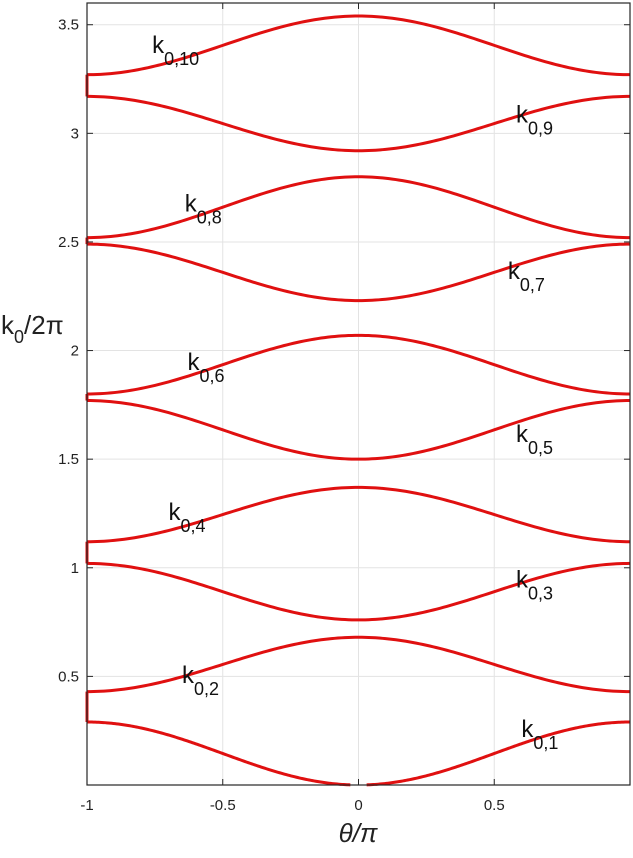  I want to click on x-tick-label-1: -0.5, so click(223, 805).